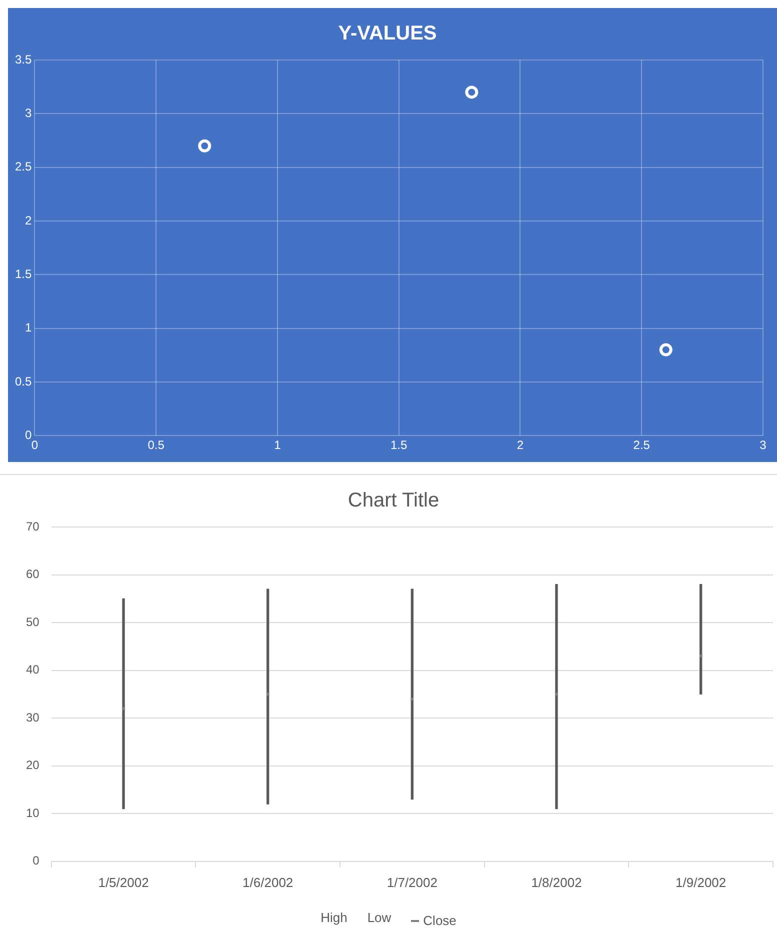 This screenshot has width=777, height=937. I want to click on y-tick-label: 60, so click(33, 574).